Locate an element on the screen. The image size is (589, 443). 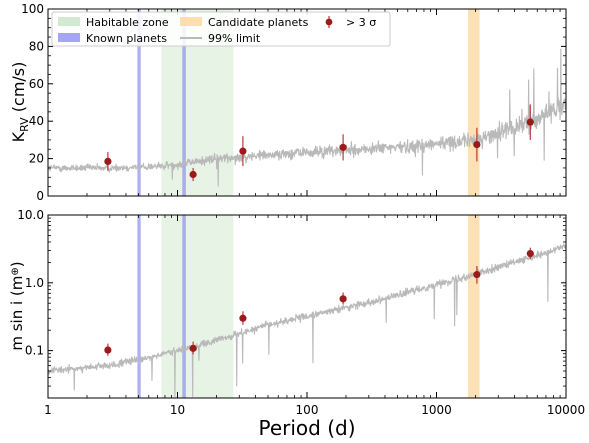
top-y-tick-label: 60 is located at coordinates (36, 84).